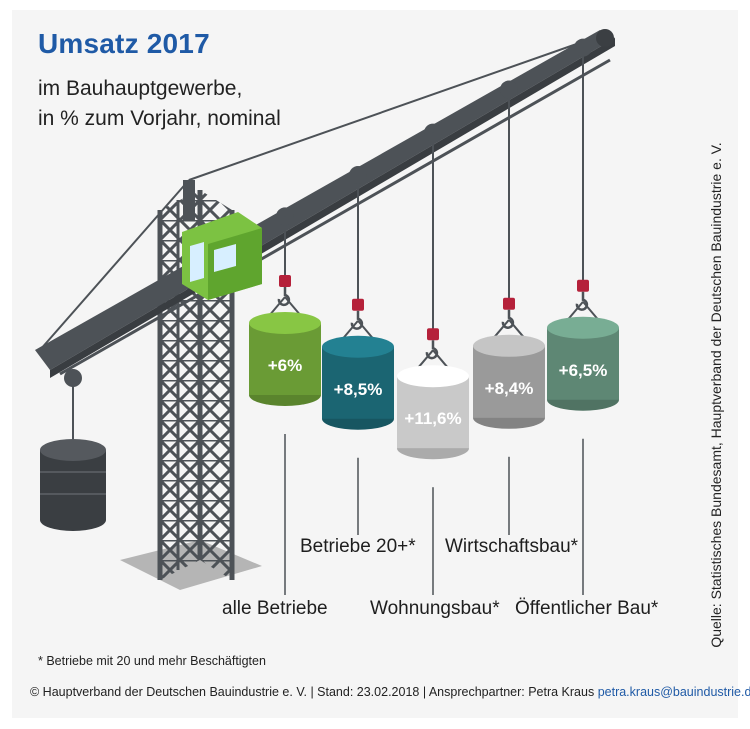 The image size is (750, 729). I want to click on category-label: alle Betriebe, so click(275, 608).